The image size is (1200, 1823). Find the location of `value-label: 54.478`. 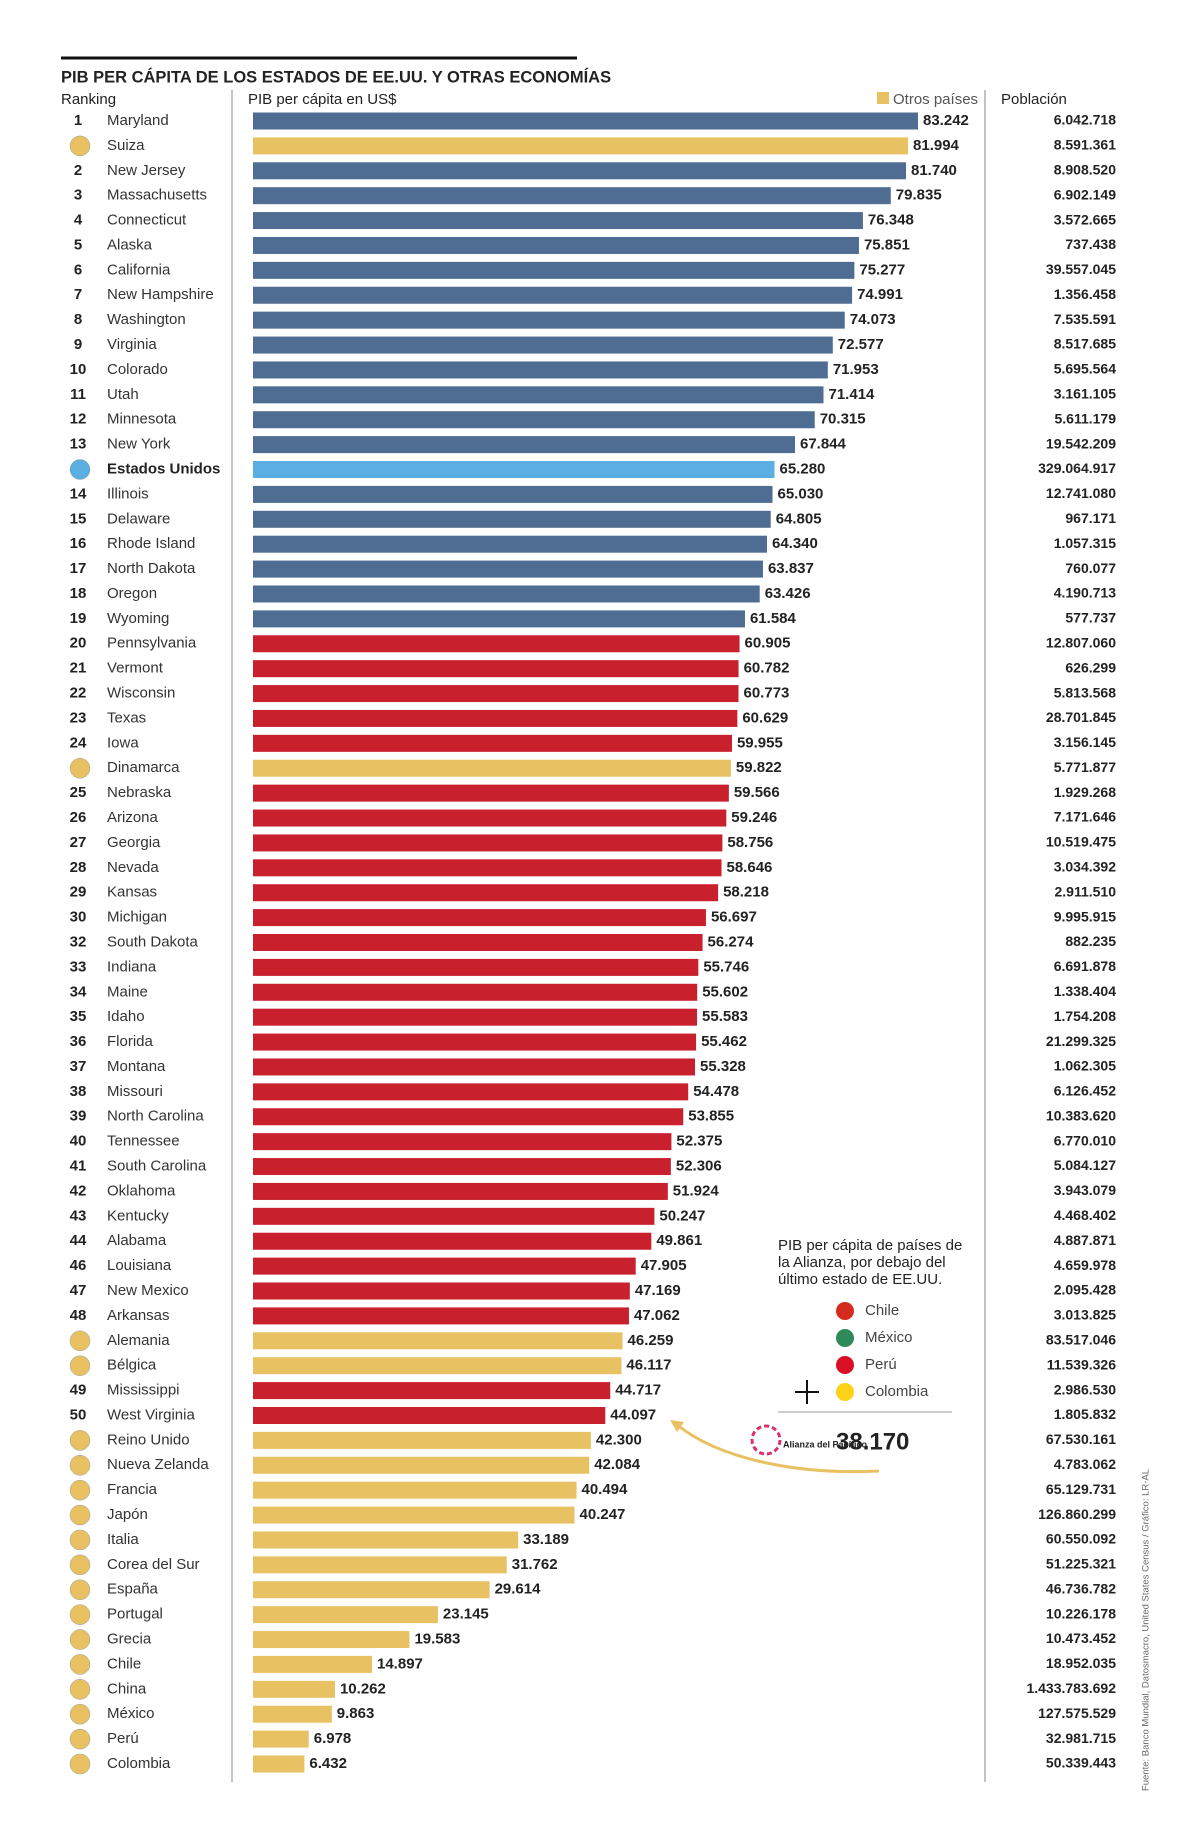

value-label: 54.478 is located at coordinates (716, 1091).